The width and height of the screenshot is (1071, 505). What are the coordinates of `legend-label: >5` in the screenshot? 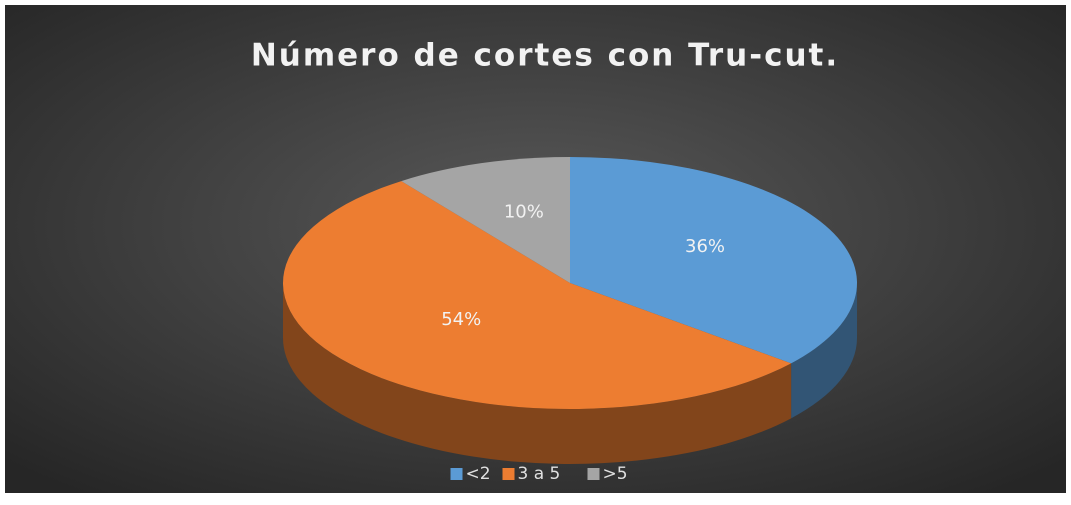 It's located at (615, 474).